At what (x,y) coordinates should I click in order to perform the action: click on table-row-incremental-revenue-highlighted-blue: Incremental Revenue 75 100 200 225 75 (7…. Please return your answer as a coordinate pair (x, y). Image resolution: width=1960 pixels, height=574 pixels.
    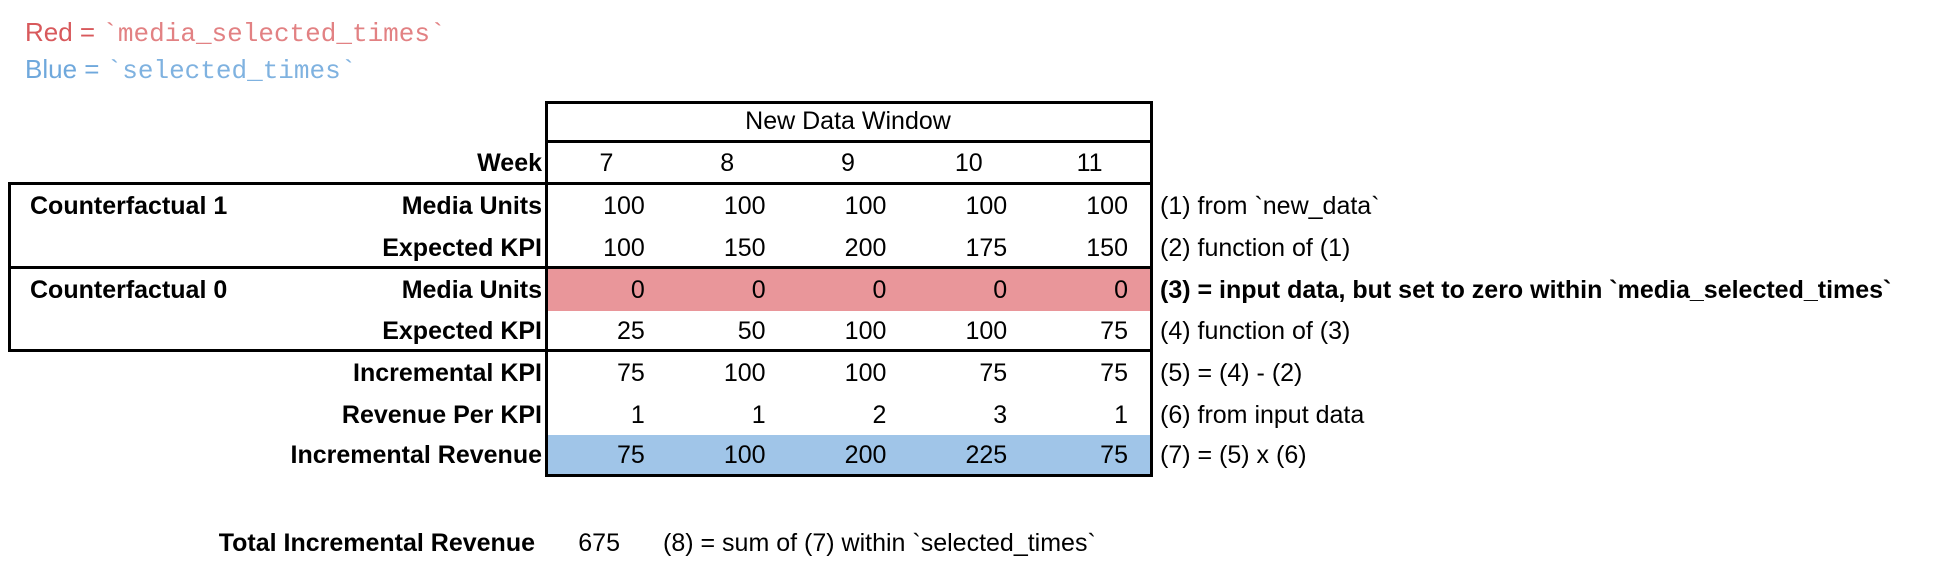
    Looking at the image, I should click on (980, 455).